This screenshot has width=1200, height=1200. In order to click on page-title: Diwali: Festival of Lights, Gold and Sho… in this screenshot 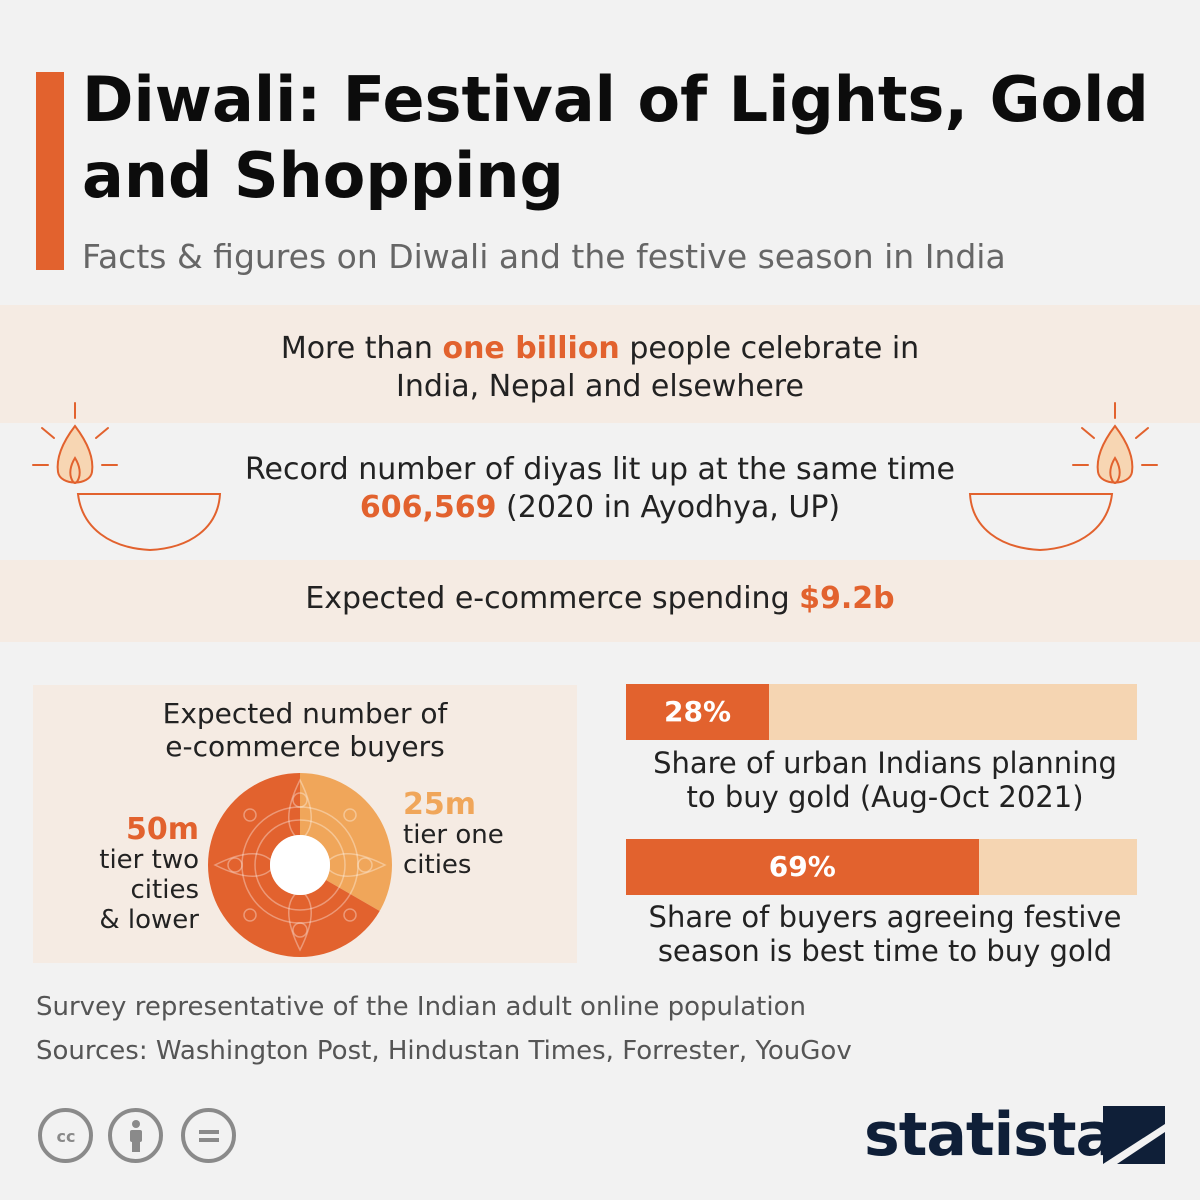, I will do `click(615, 137)`.